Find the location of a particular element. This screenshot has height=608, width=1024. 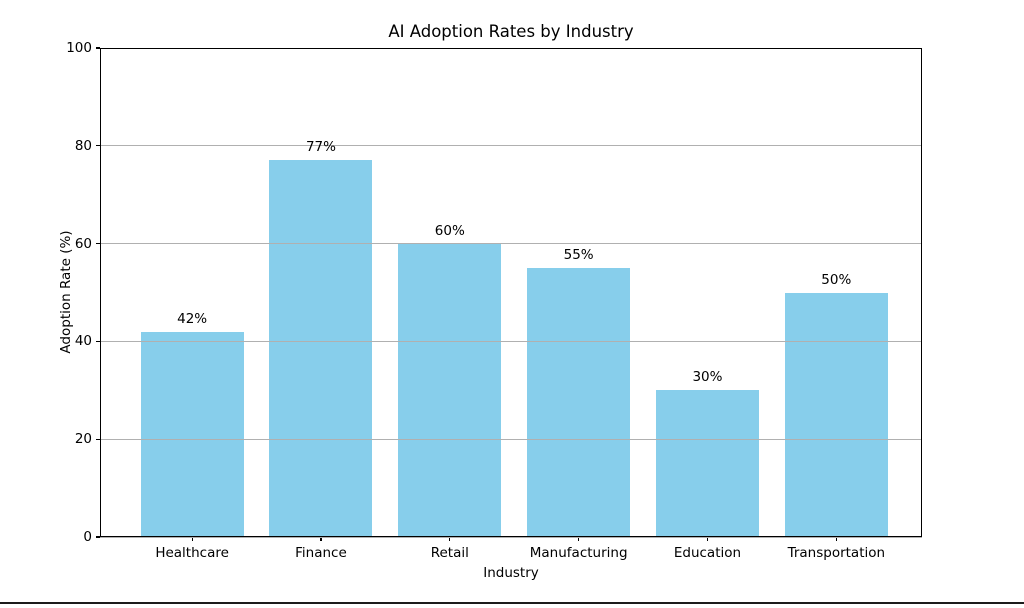

x-axis-label: Industry is located at coordinates (511, 573).